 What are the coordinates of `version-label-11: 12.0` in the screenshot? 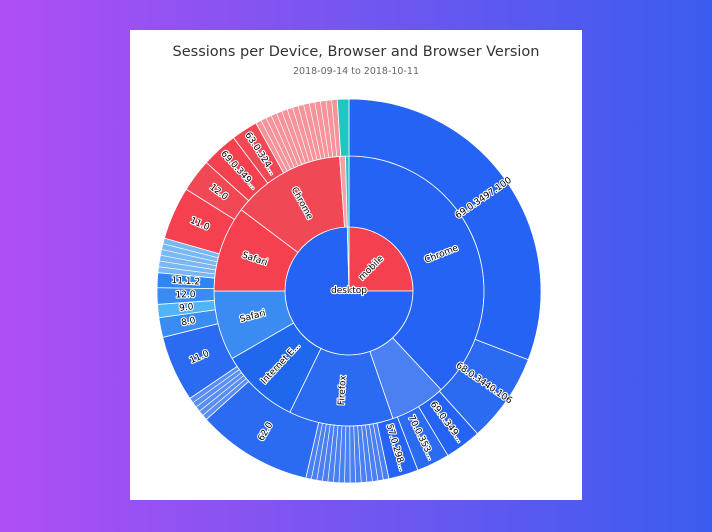 It's located at (185, 295).